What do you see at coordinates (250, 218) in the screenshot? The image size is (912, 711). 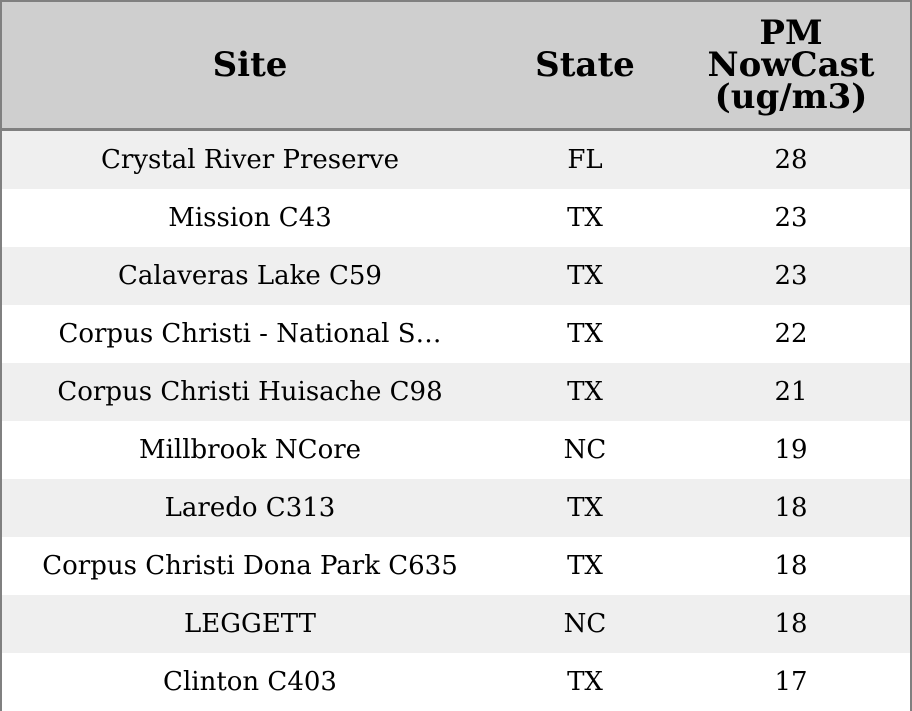 I see `cell-site: Mission C43` at bounding box center [250, 218].